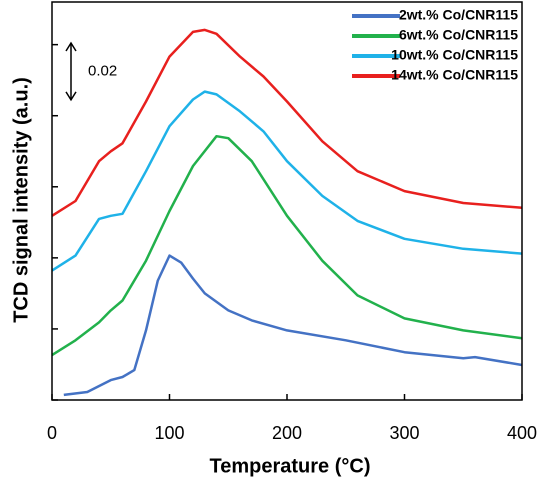  I want to click on legend-label: 6wt.% Co/CNR115, so click(458, 35).